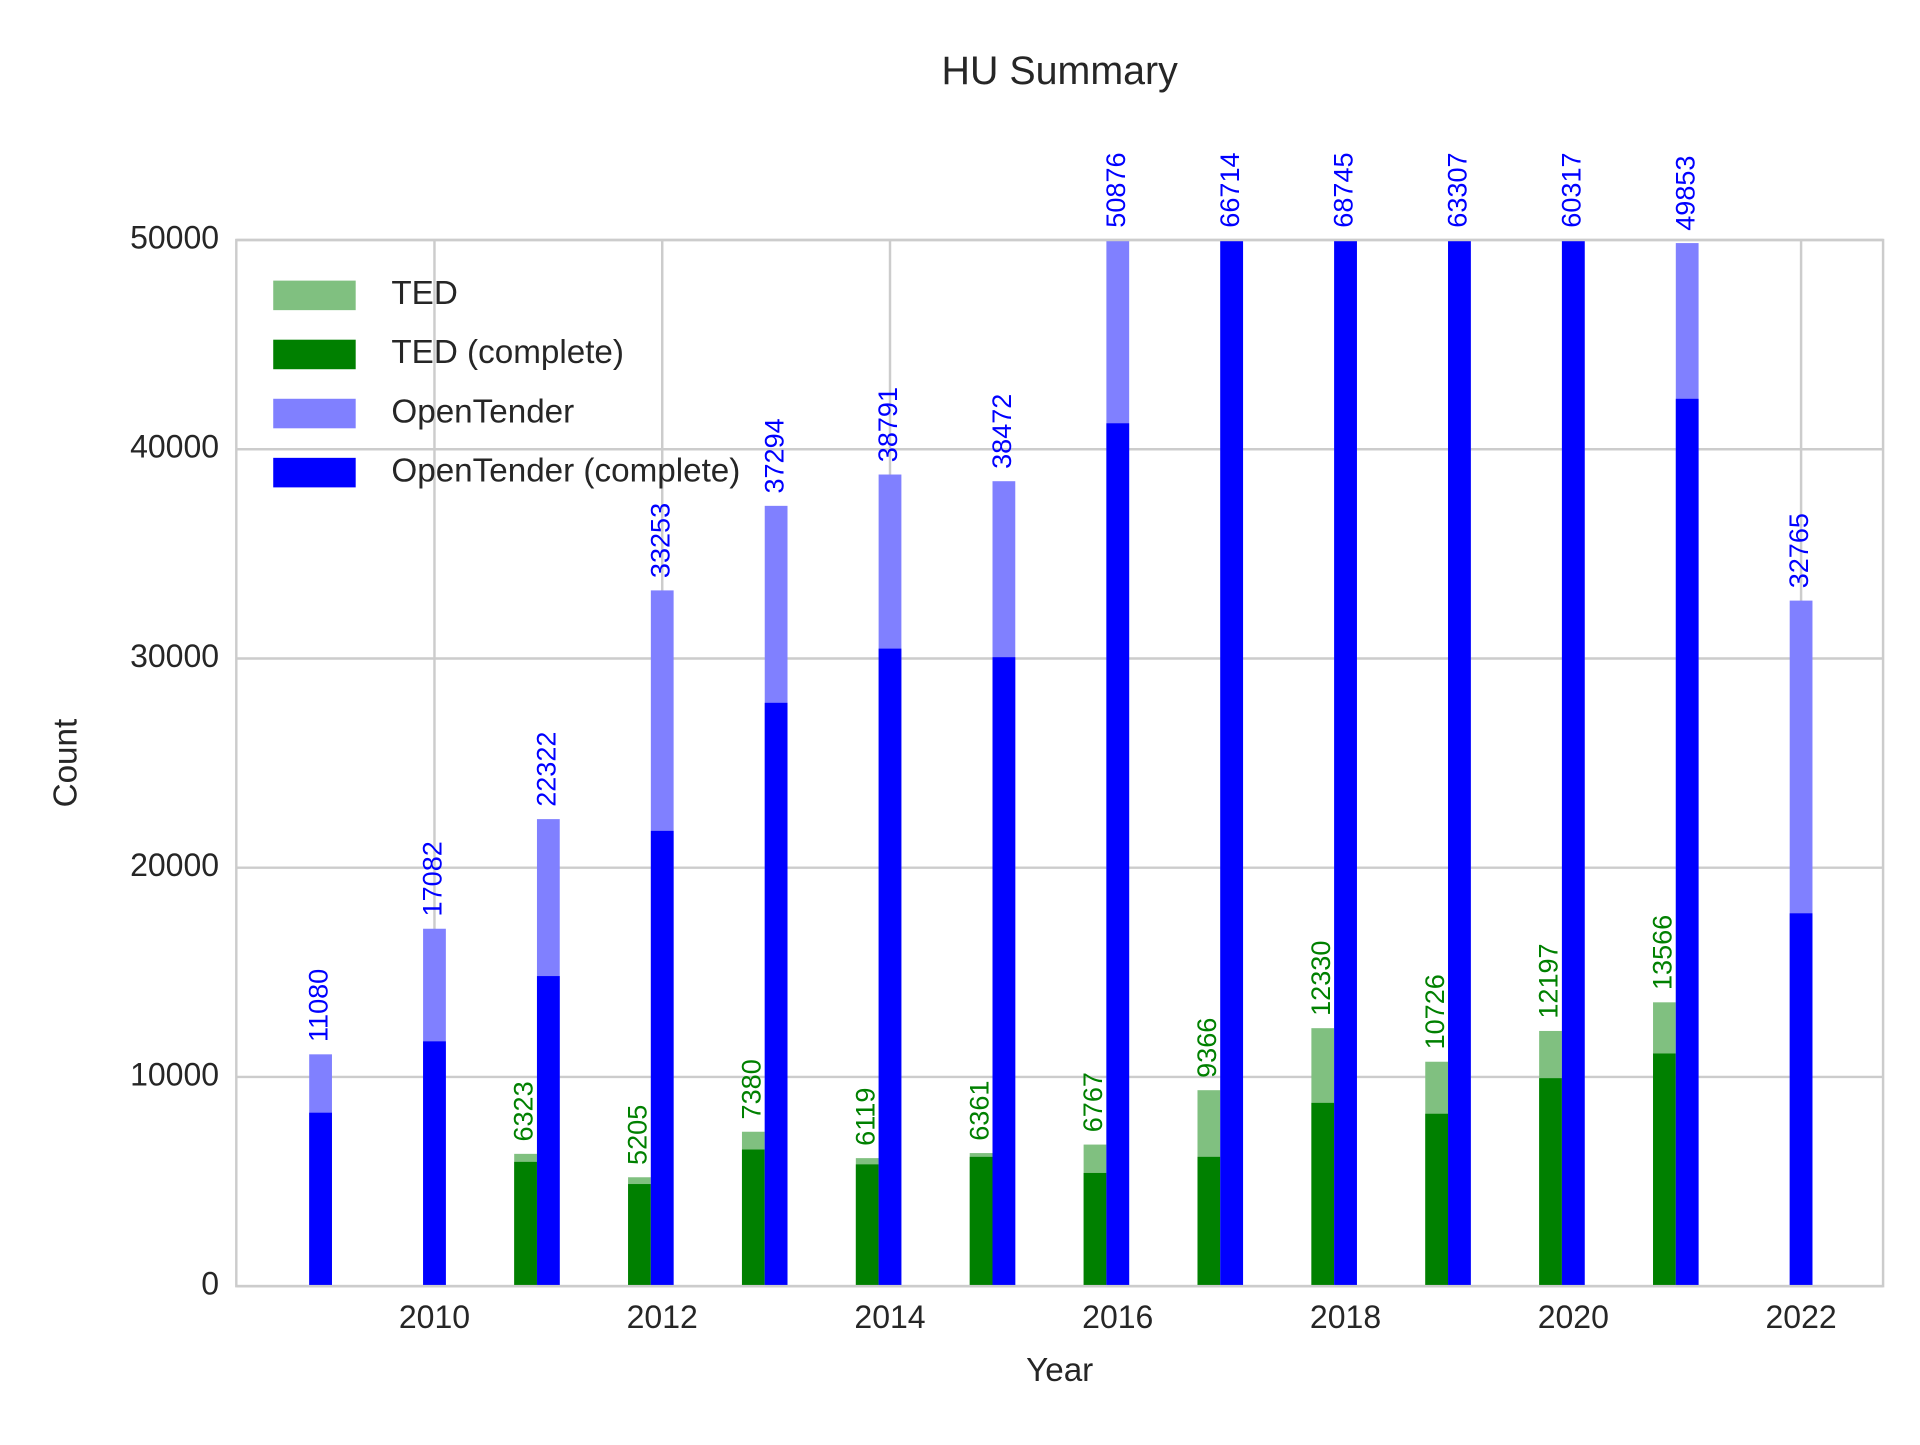 The height and width of the screenshot is (1445, 1920). Describe the element at coordinates (507, 352) in the screenshot. I see `legend-label: TED (complete)` at that location.